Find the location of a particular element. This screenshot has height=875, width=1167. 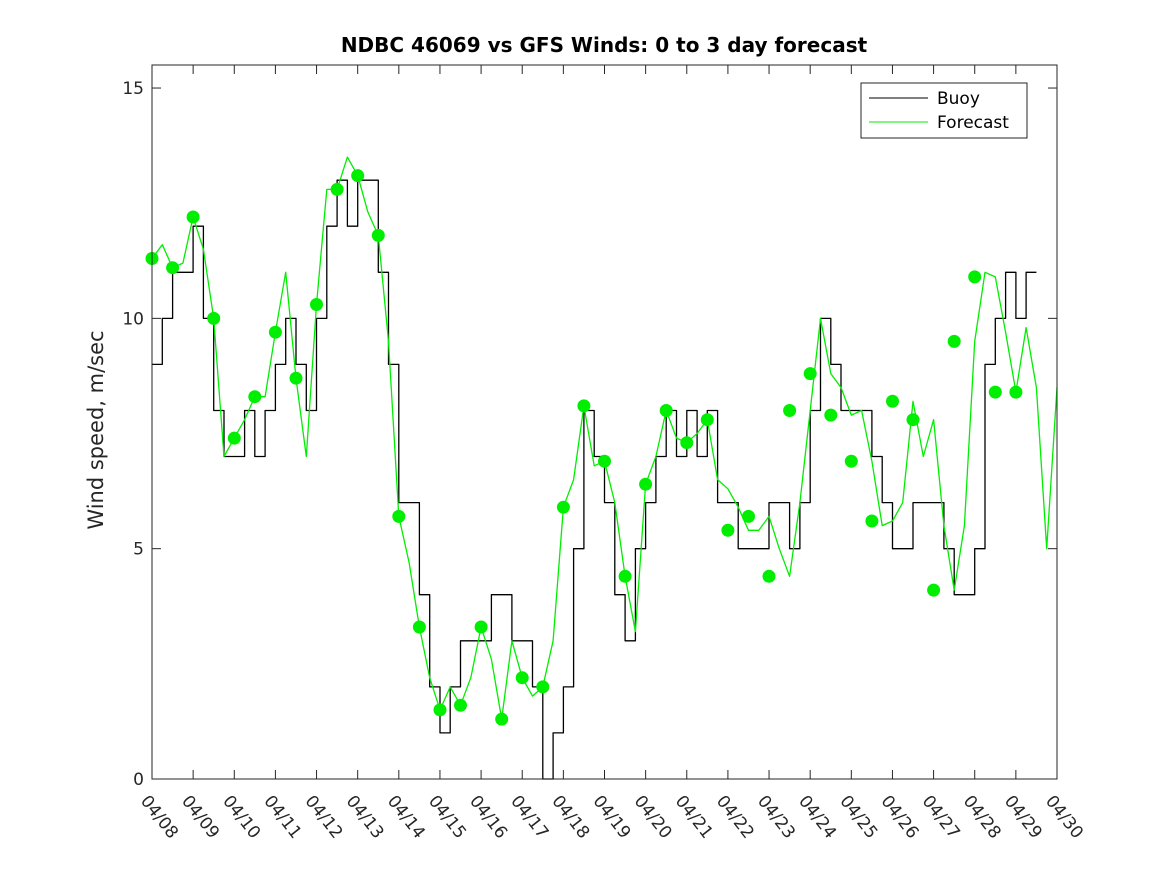

y-tick-label: 10 is located at coordinates (133, 319).